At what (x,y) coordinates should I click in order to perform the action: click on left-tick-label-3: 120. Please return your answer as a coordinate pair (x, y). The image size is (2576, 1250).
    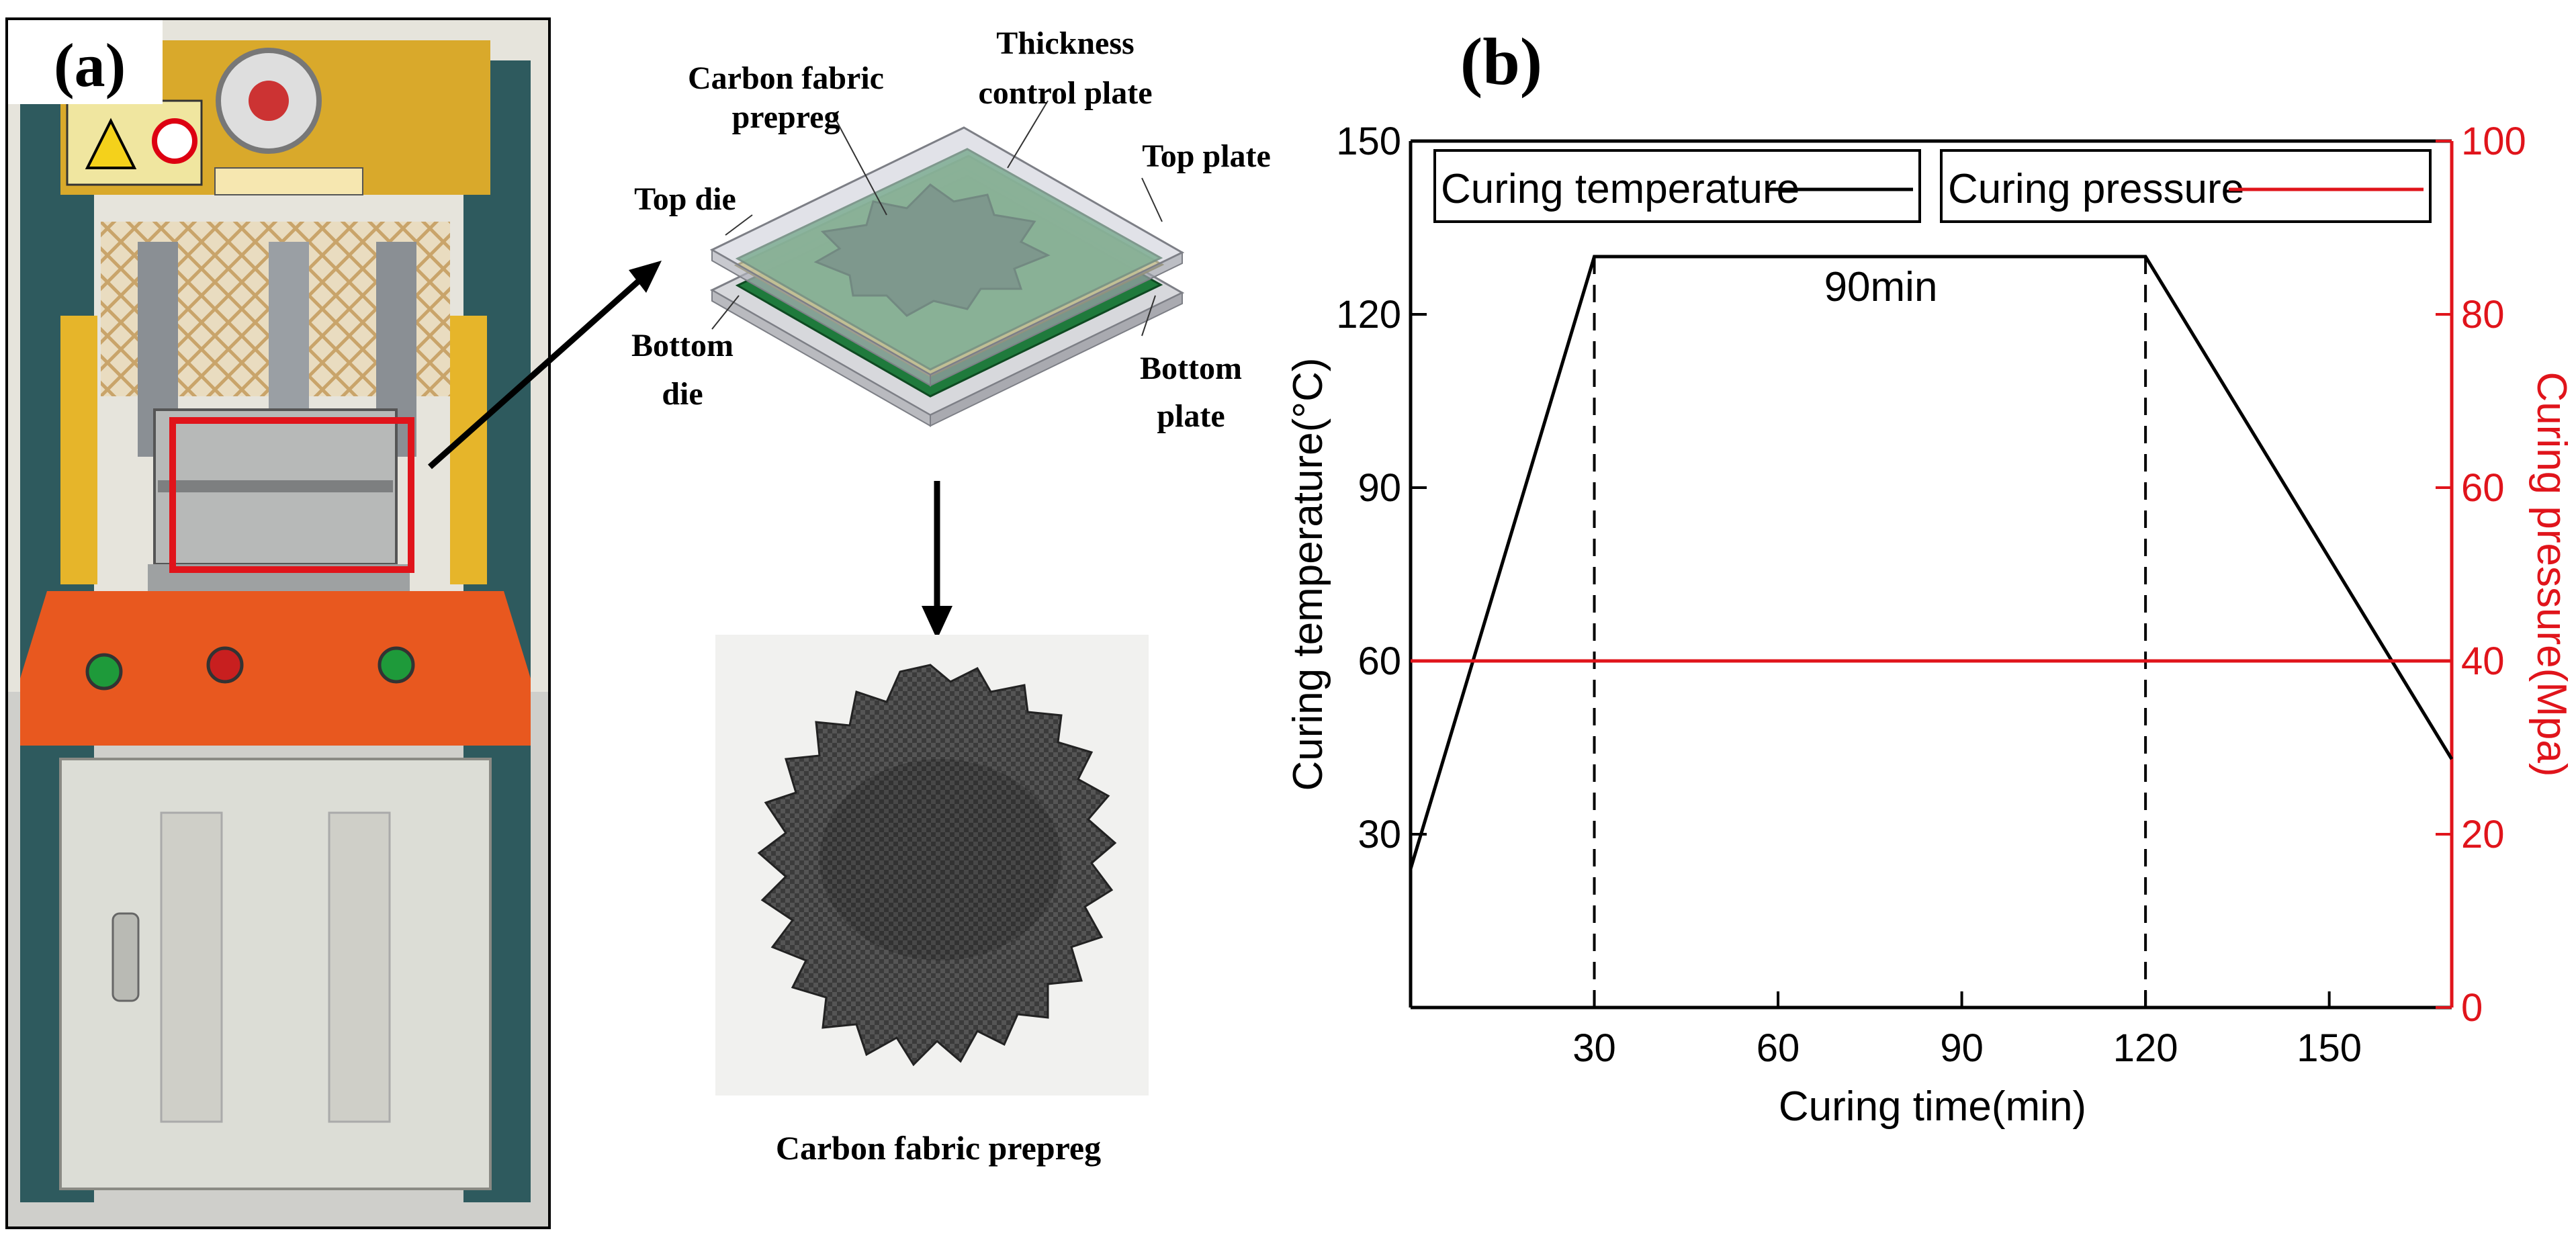
    Looking at the image, I should click on (1368, 315).